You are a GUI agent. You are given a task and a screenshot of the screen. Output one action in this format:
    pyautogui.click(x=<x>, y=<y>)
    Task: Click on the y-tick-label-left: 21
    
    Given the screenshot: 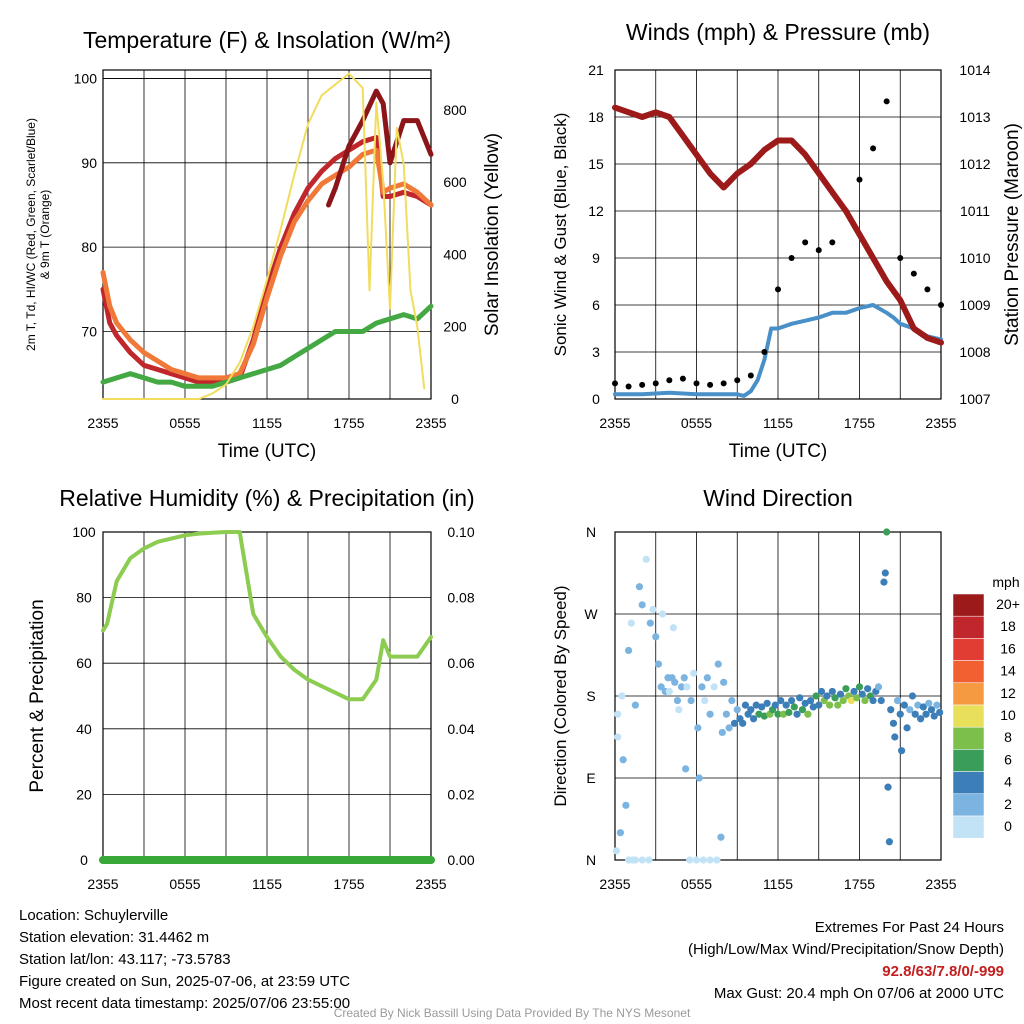 What is the action you would take?
    pyautogui.click(x=596, y=70)
    